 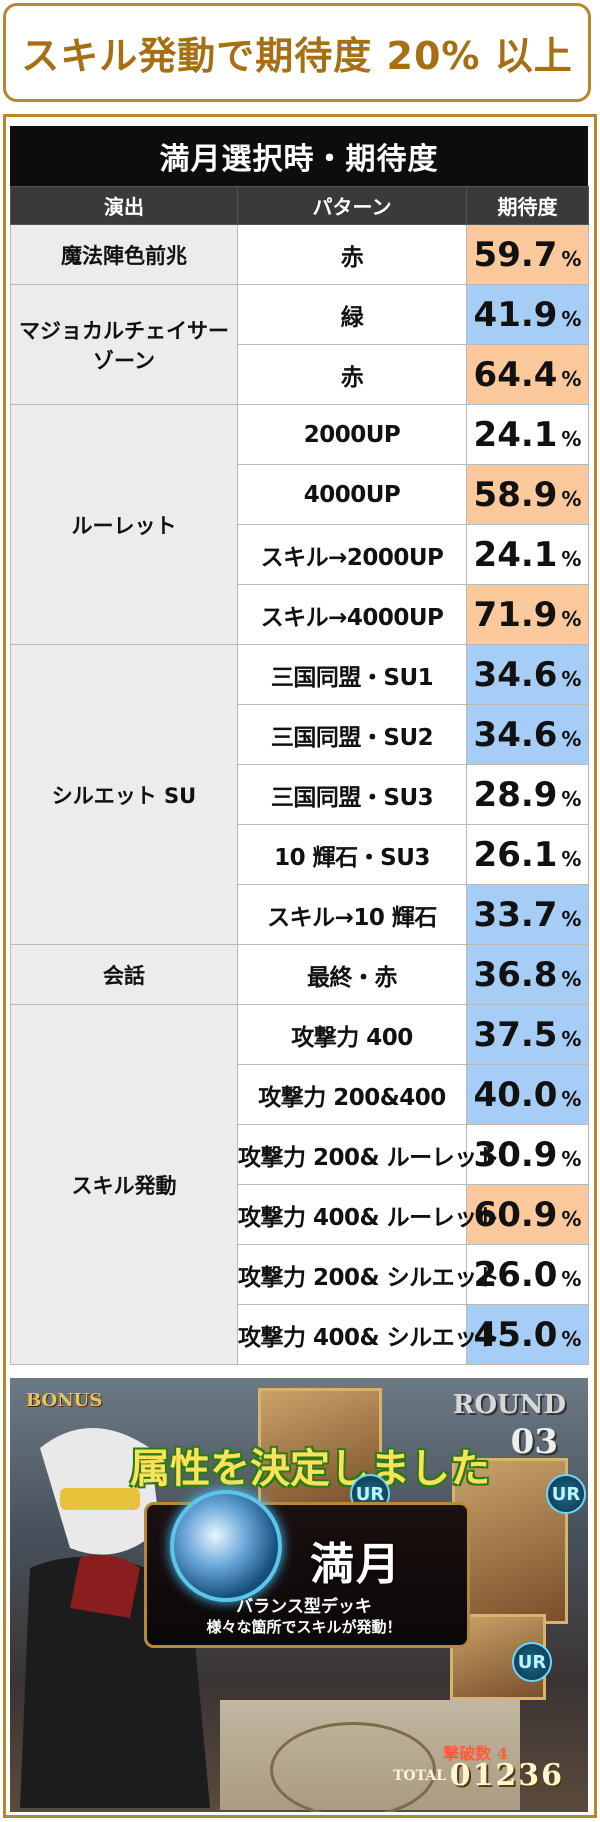 I want to click on table-row: 攻撃力 200&400 40.0%, so click(x=300, y=1094).